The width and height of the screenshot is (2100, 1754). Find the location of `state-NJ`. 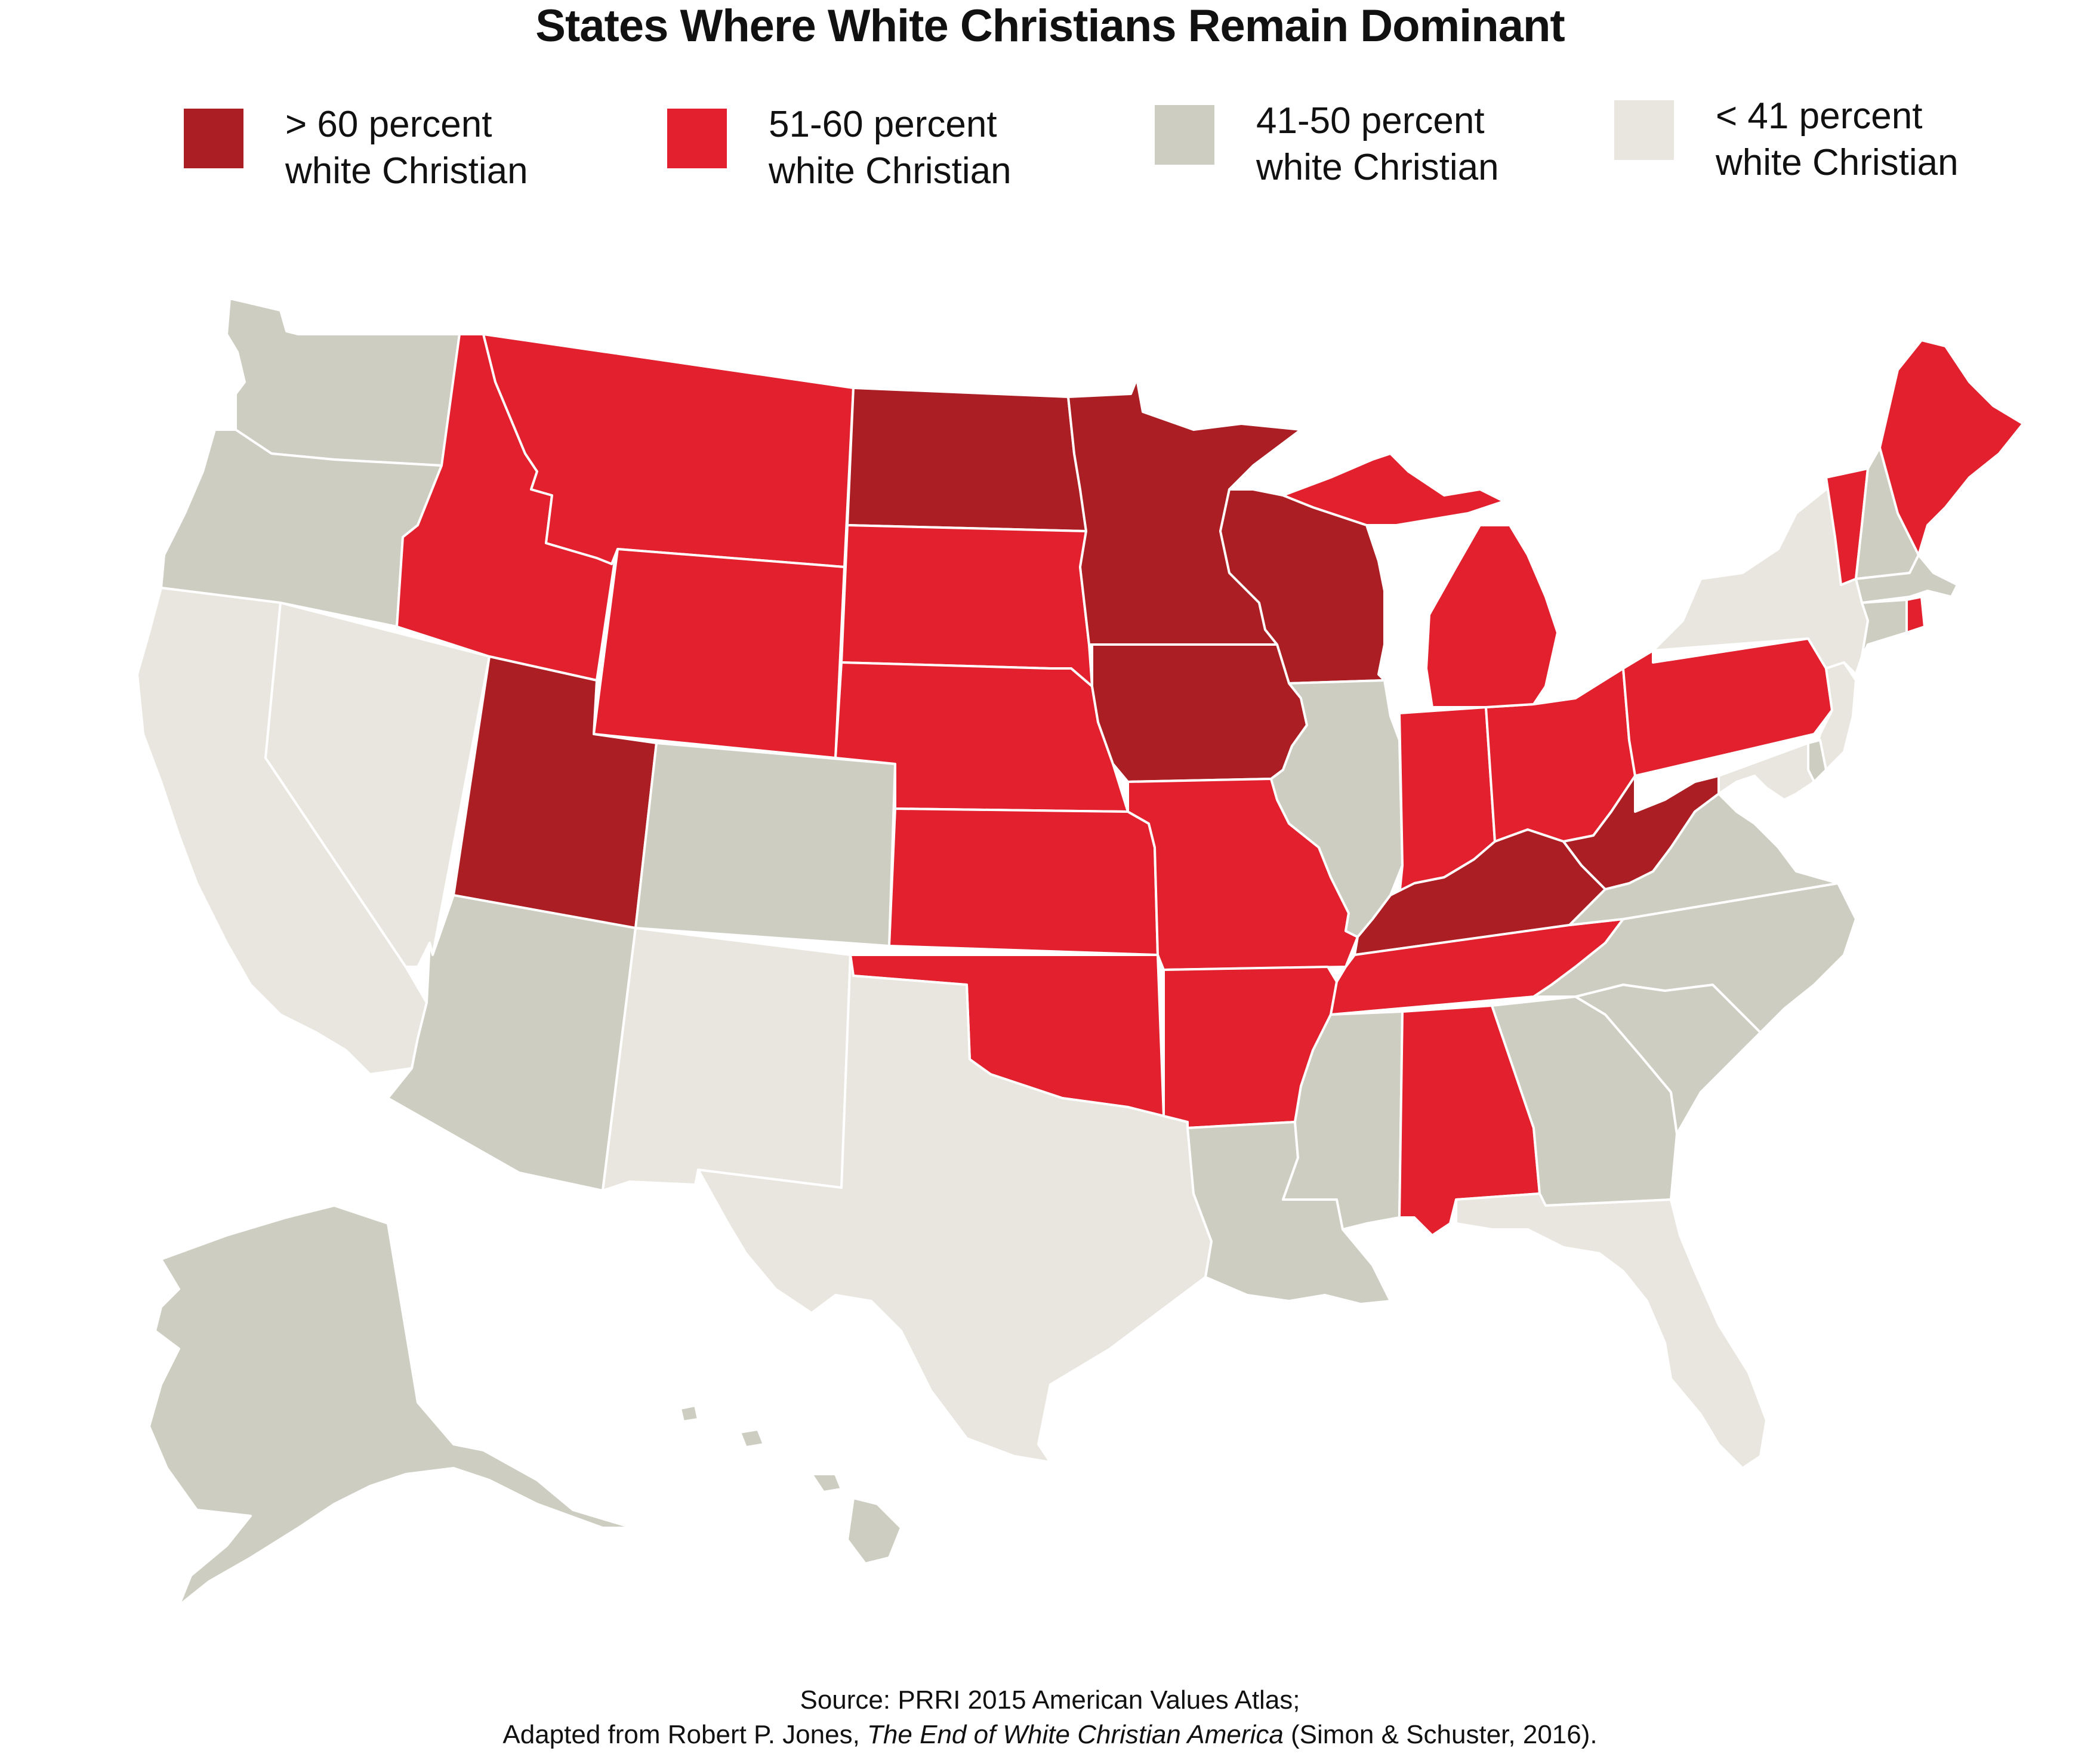

state-NJ is located at coordinates (1835, 716).